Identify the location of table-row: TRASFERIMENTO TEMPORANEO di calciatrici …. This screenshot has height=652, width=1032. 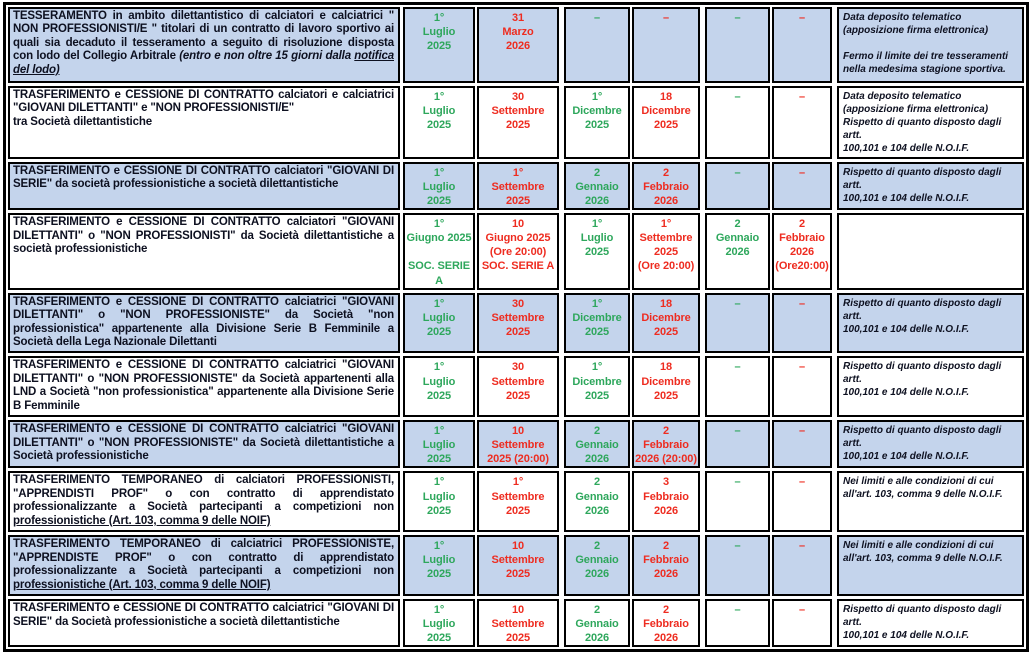
(516, 566).